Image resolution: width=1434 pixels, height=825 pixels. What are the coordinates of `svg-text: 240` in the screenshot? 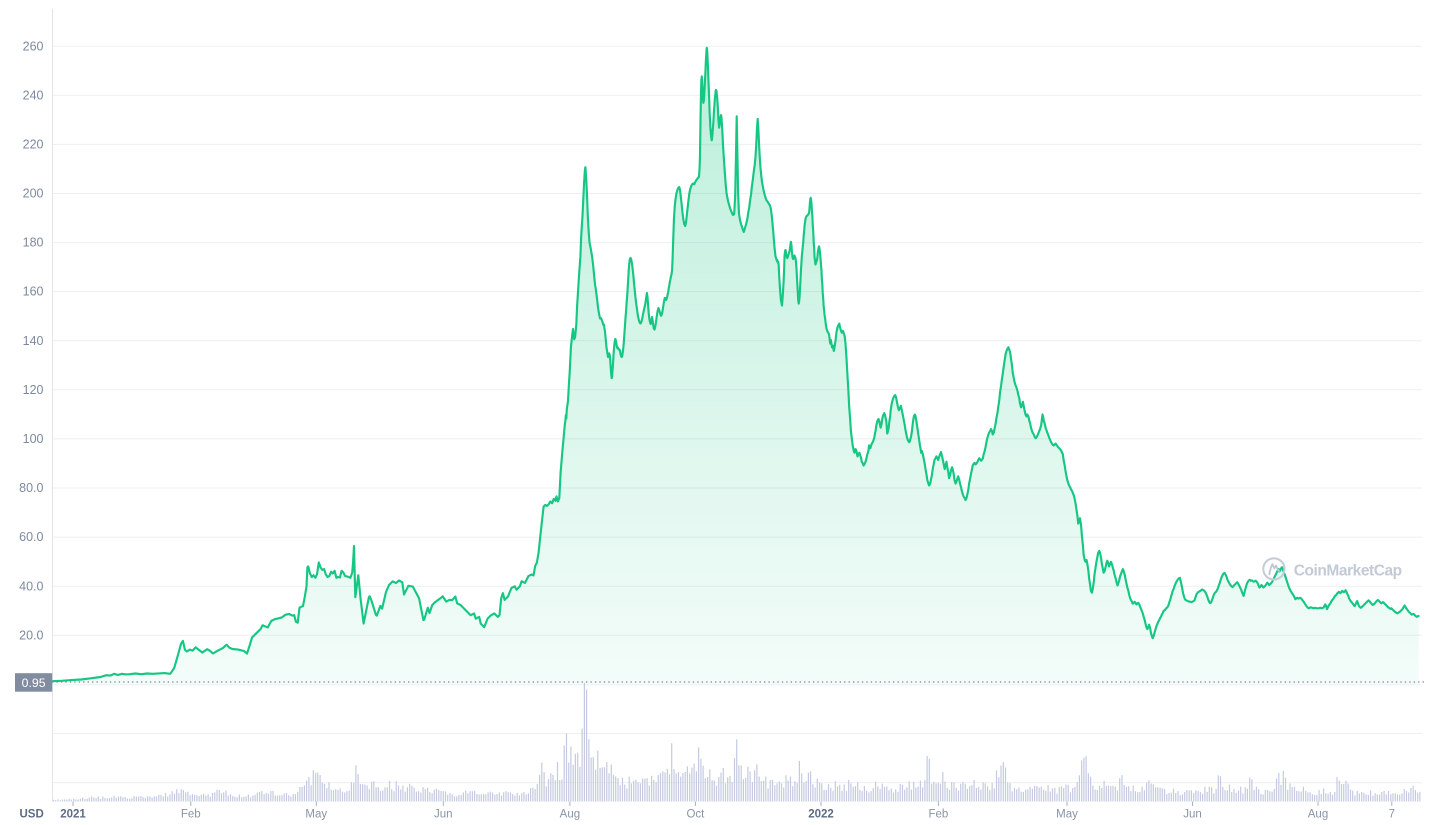 It's located at (33, 95).